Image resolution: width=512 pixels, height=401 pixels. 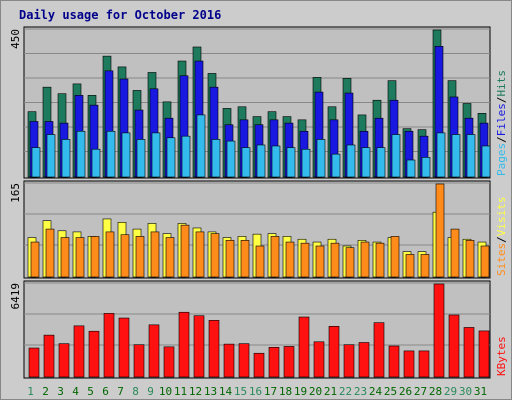 I want to click on x-tick-label-day-25: 25, so click(x=390, y=391).